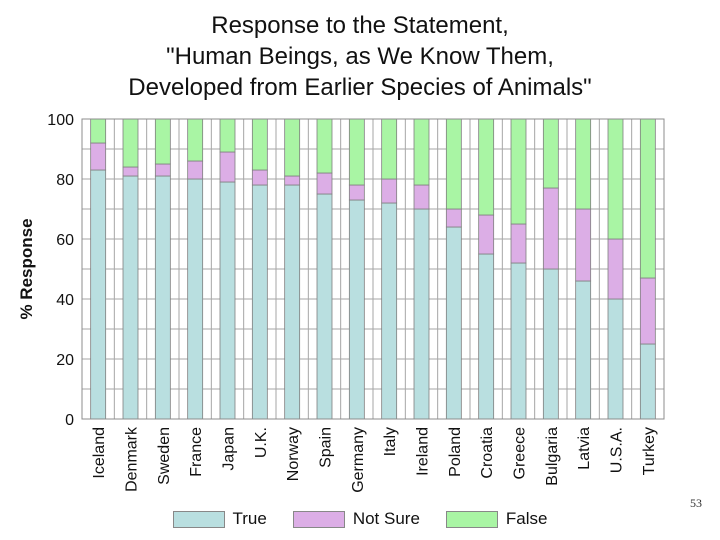 The image size is (720, 540). What do you see at coordinates (65, 360) in the screenshot?
I see `y-tick-label: 20` at bounding box center [65, 360].